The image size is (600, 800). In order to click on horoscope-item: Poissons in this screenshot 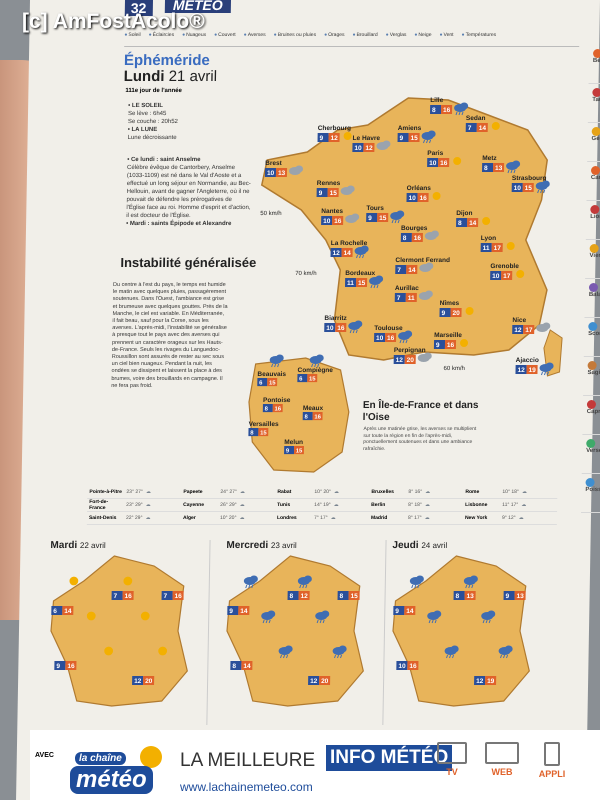, I will do `click(590, 493)`.